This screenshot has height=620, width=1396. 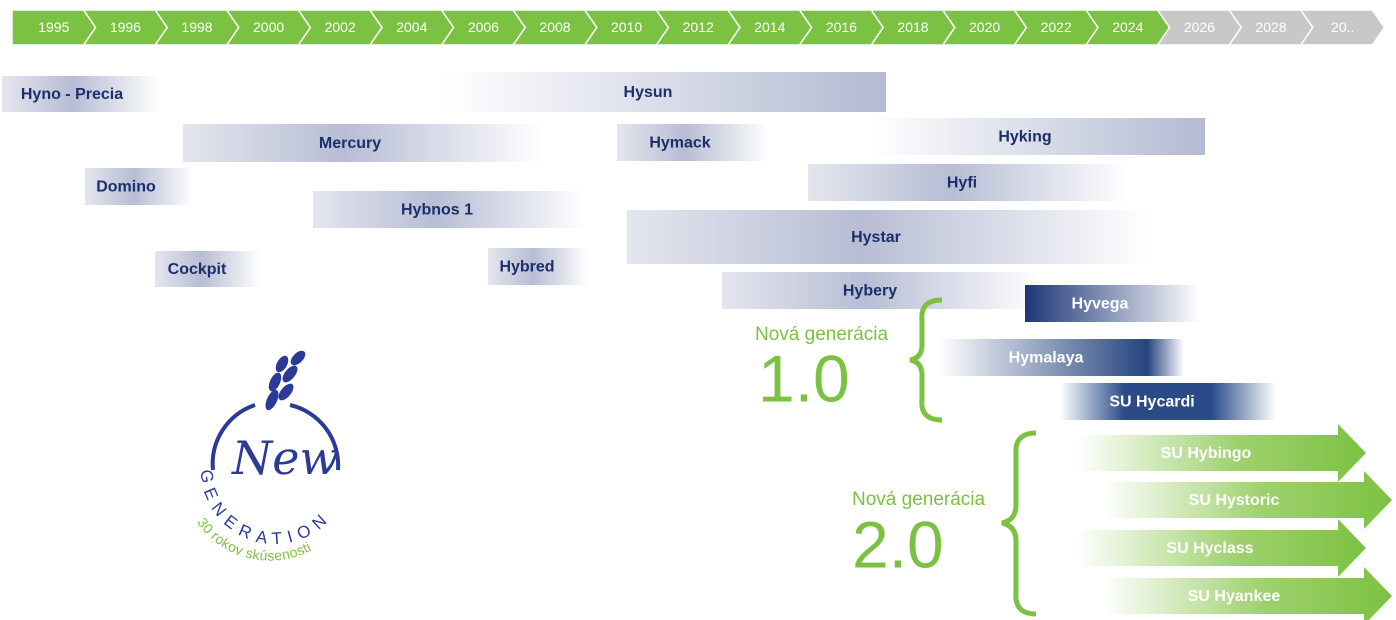 I want to click on year-label: 1996, so click(x=125, y=27).